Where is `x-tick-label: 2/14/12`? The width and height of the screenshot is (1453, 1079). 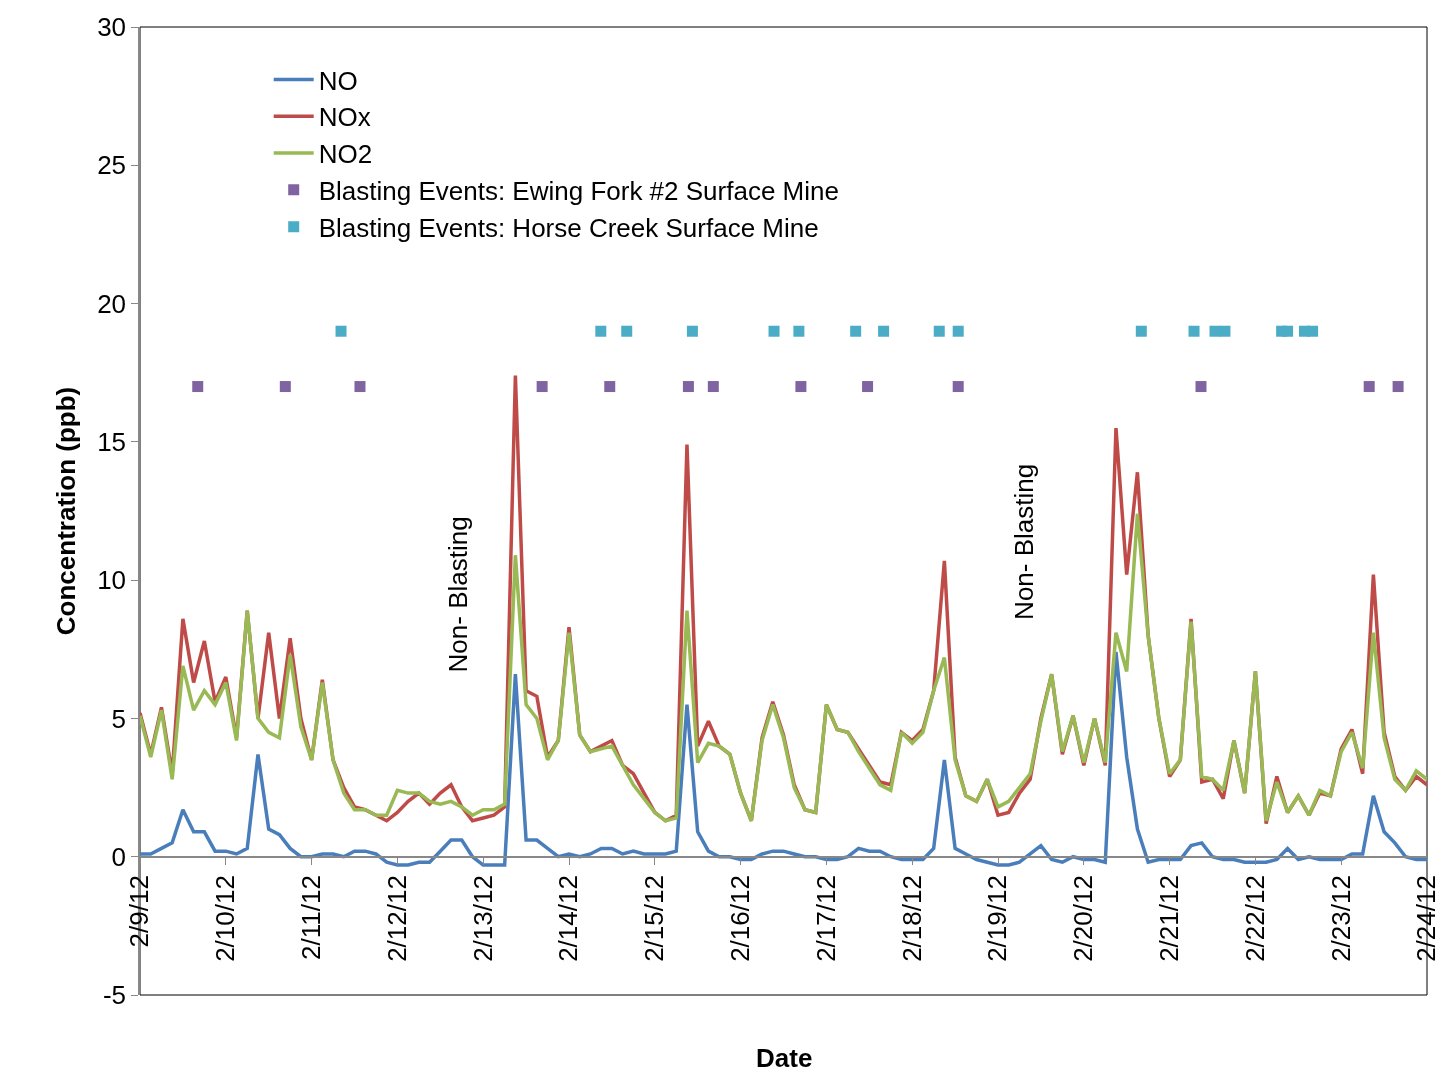 x-tick-label: 2/14/12 is located at coordinates (568, 918).